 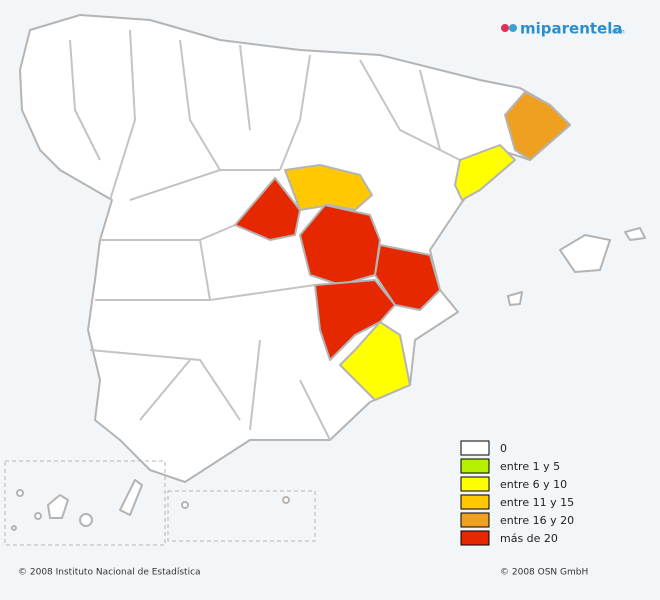 I want to click on region-soria, so click(x=328, y=187).